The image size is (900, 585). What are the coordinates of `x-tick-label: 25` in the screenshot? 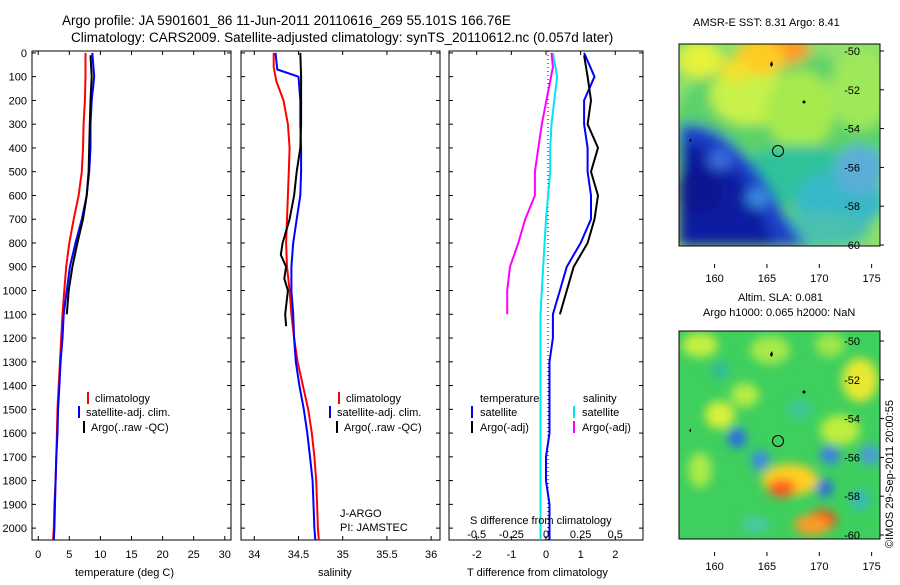 It's located at (194, 555).